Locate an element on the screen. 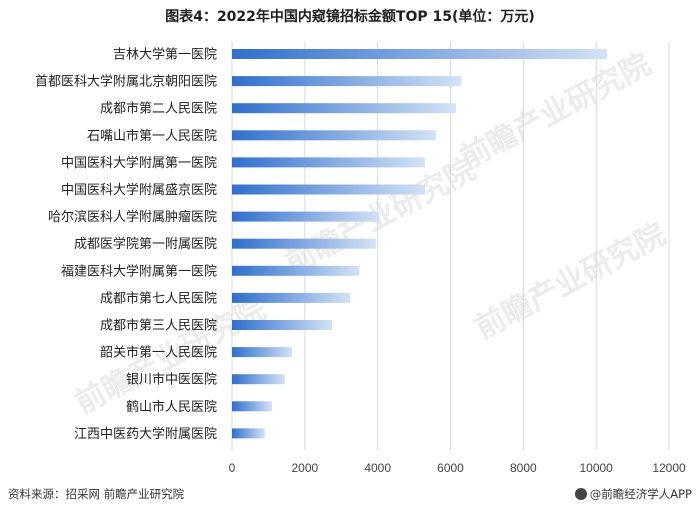 This screenshot has height=513, width=700. category-label: 中国医科大学附属盛京医院 is located at coordinates (139, 190).